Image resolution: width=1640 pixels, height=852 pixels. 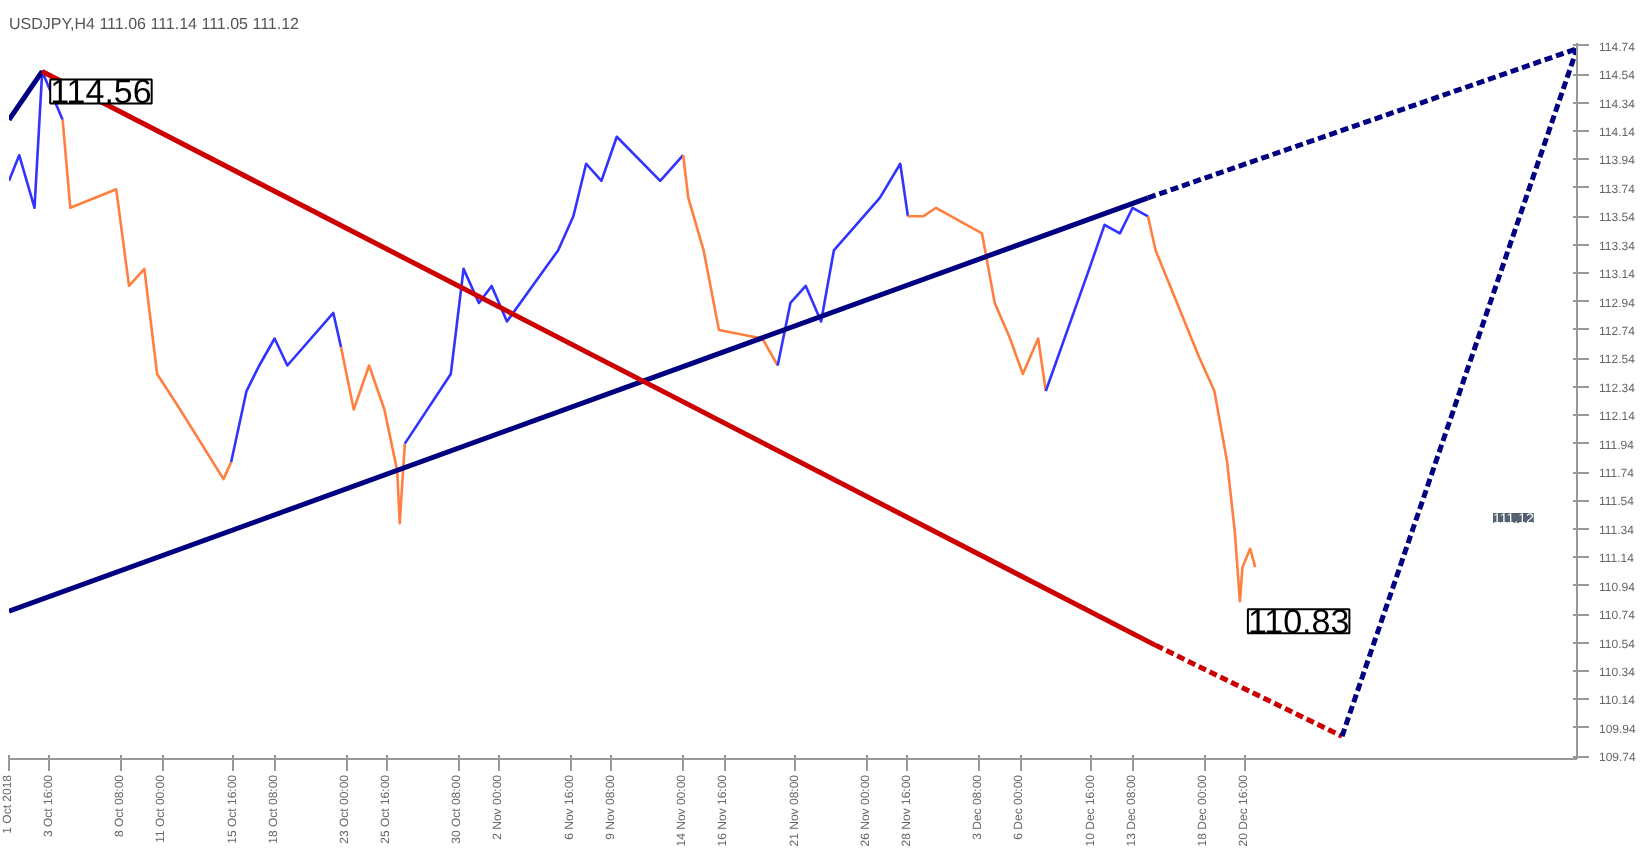 What do you see at coordinates (101, 92) in the screenshot?
I see `annotation: 114.56` at bounding box center [101, 92].